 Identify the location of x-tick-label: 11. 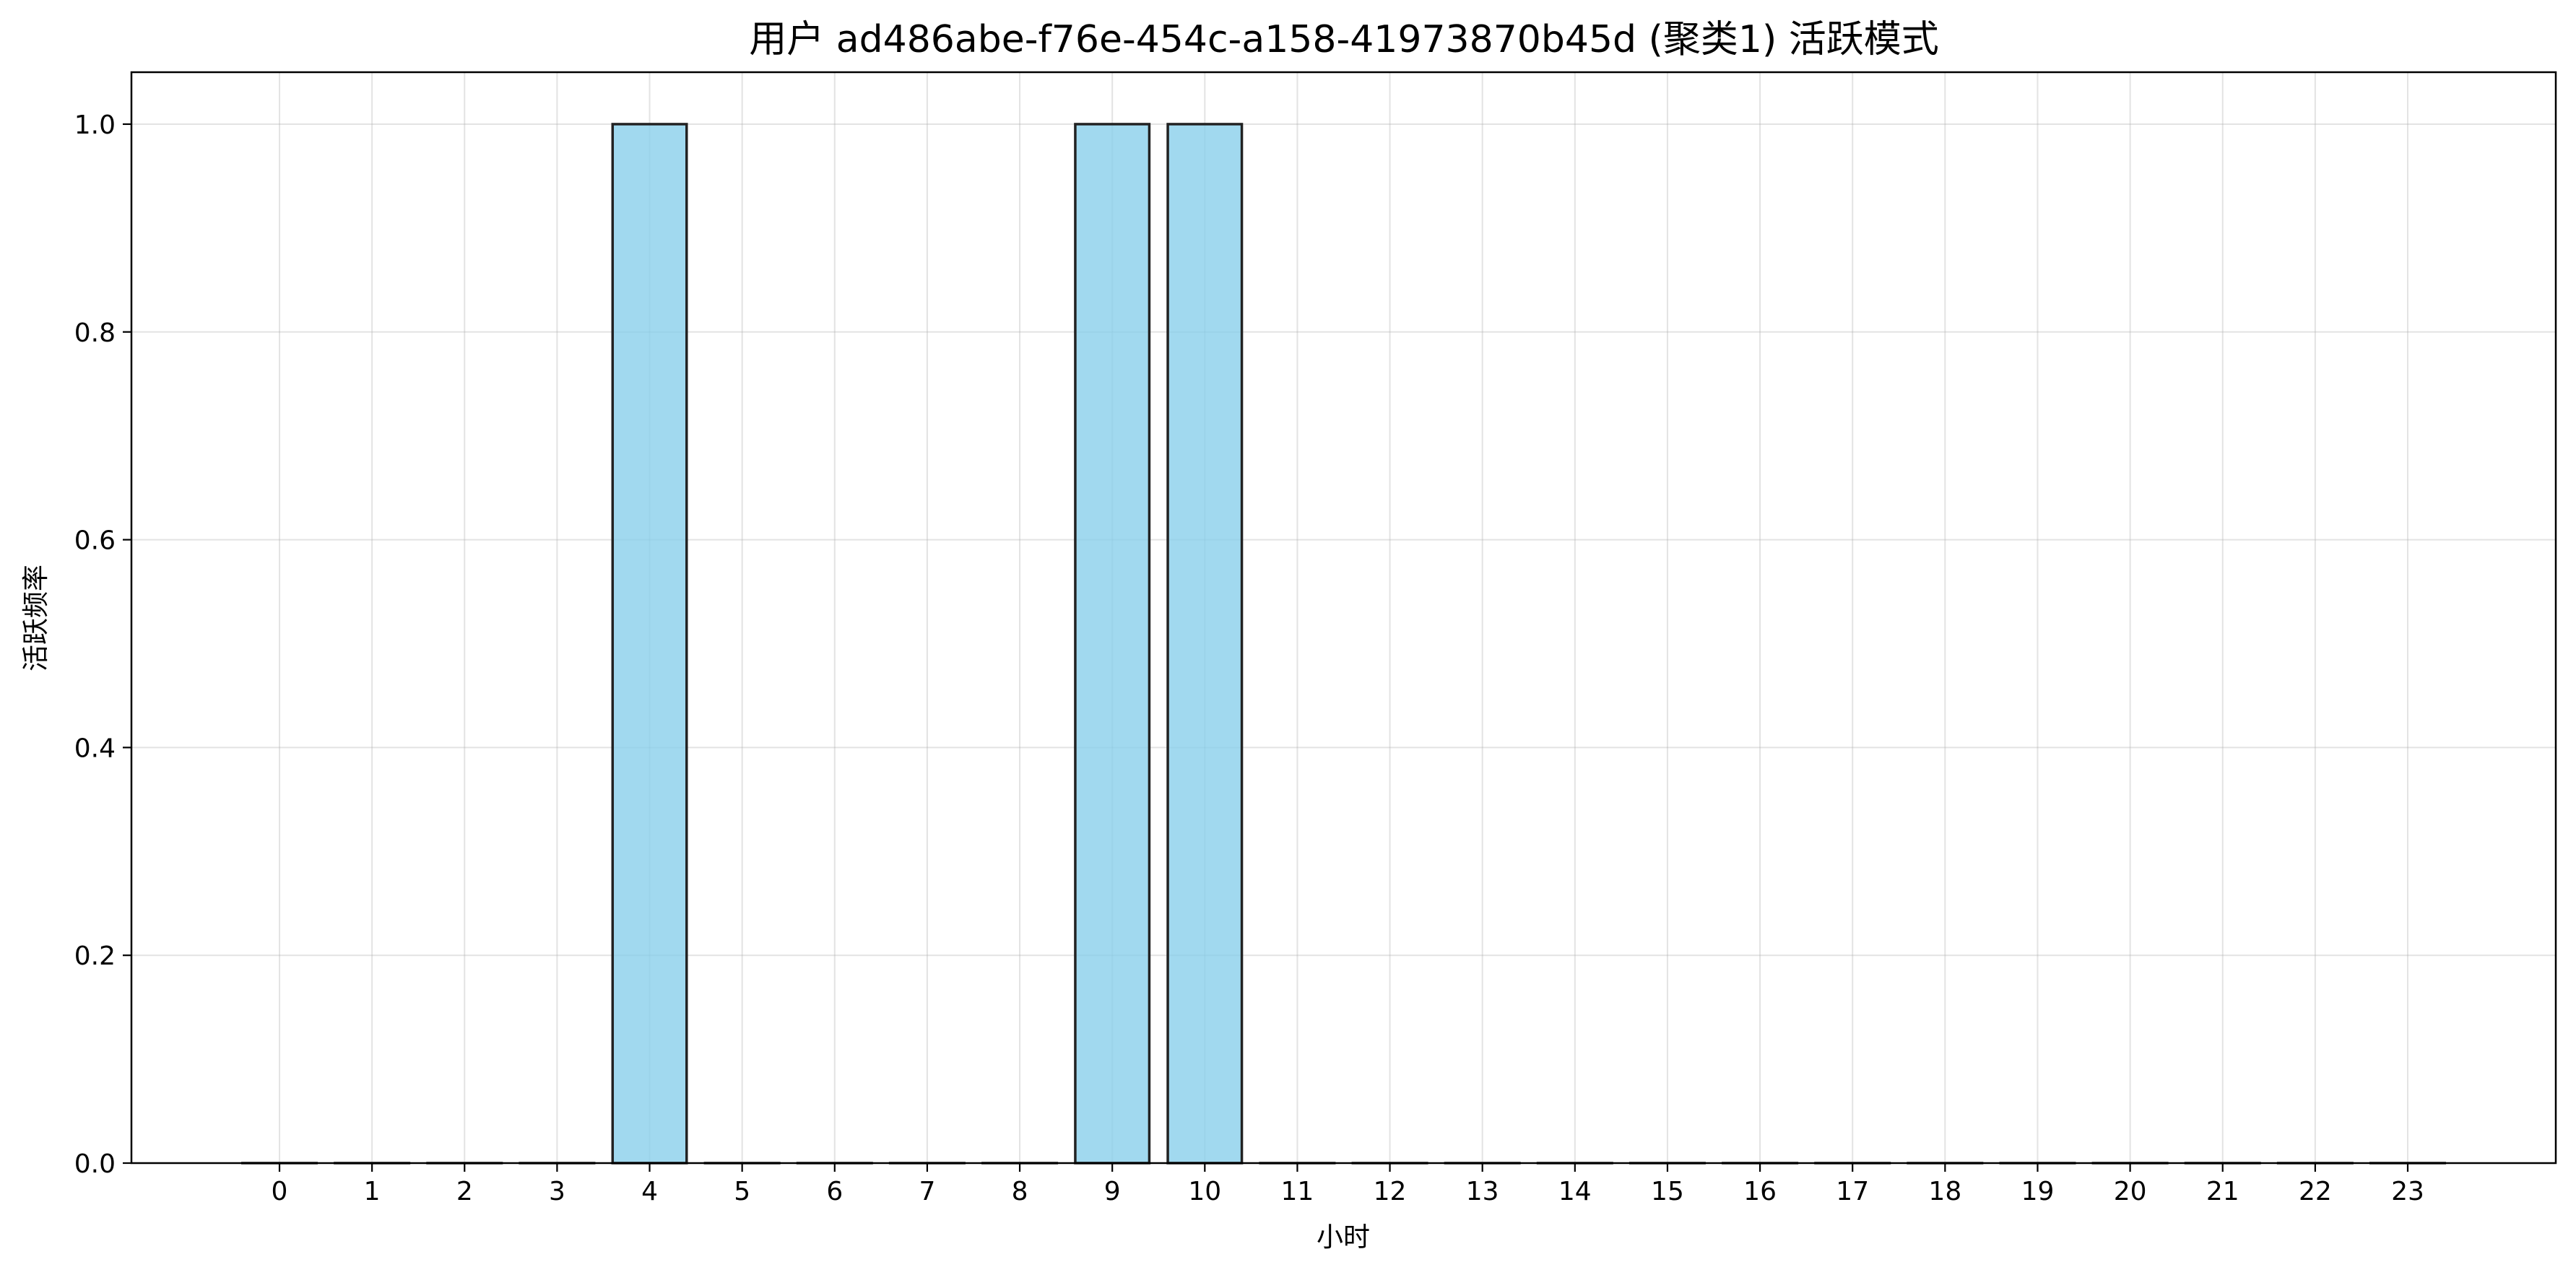
(1297, 1191).